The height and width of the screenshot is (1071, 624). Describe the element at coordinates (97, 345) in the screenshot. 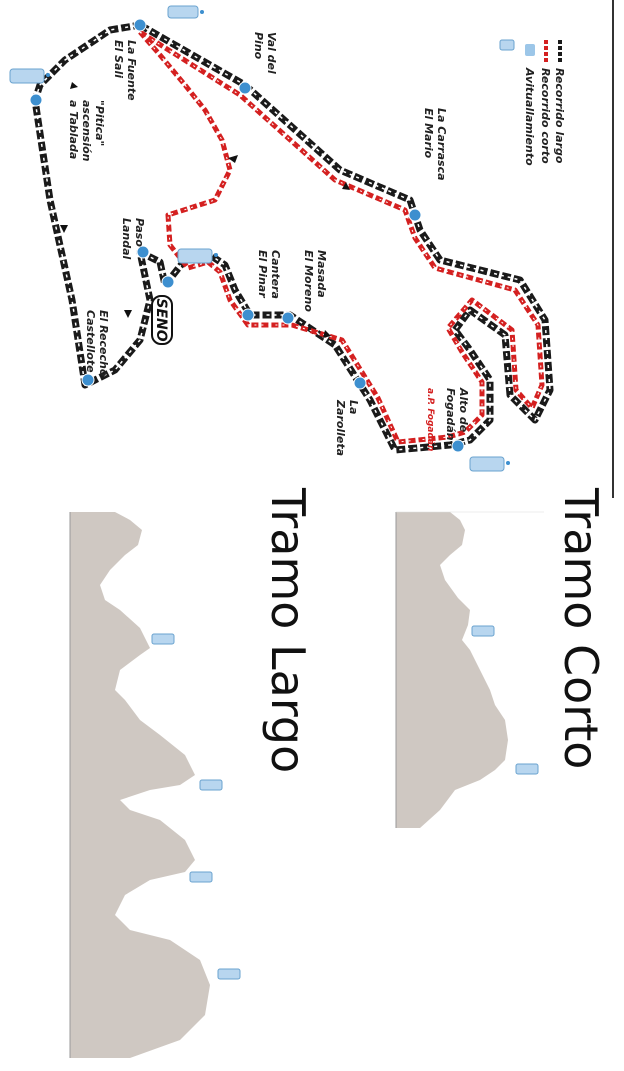

I see `label-el-rececho: El Rececho Castellote` at that location.